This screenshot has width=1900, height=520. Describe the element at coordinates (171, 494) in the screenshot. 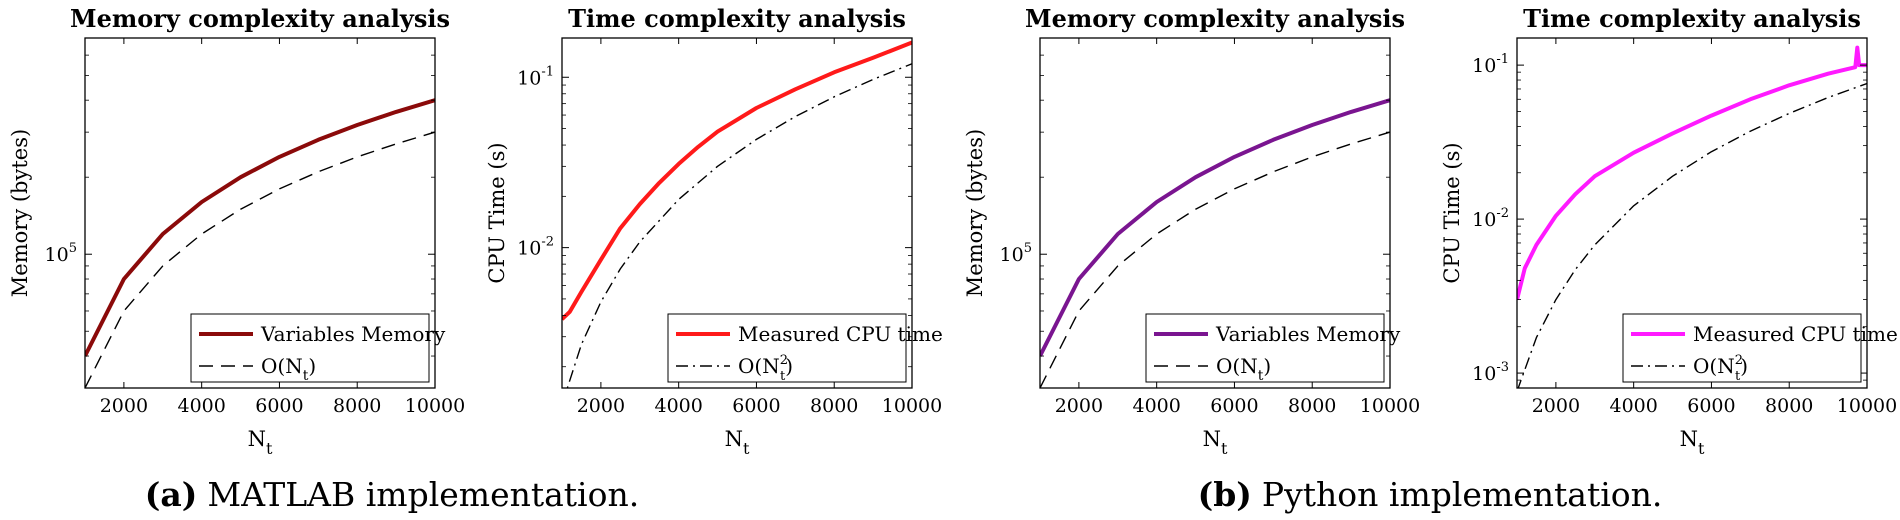

I see `caption-a-label: (a)` at that location.